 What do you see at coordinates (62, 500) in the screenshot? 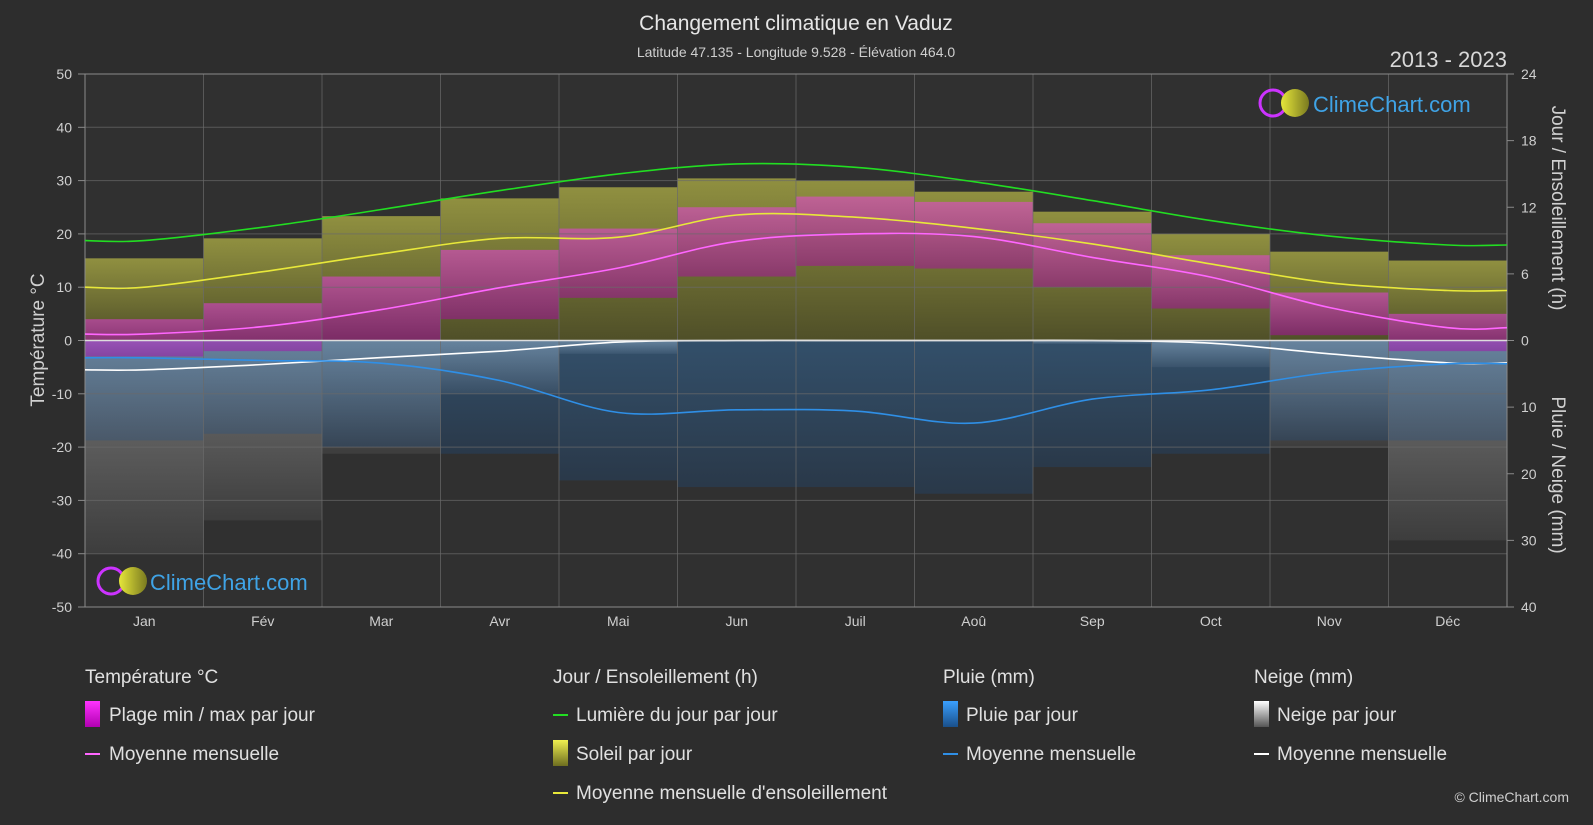
I see `left-tick-label: -30` at bounding box center [62, 500].